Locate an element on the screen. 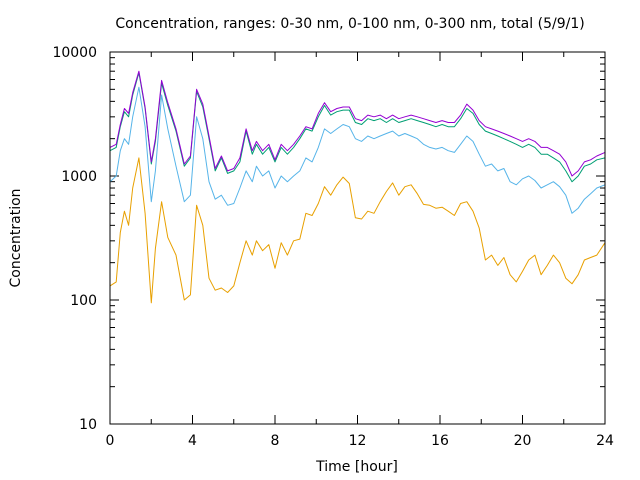 The height and width of the screenshot is (480, 640). x-tick-label: 12 is located at coordinates (358, 441).